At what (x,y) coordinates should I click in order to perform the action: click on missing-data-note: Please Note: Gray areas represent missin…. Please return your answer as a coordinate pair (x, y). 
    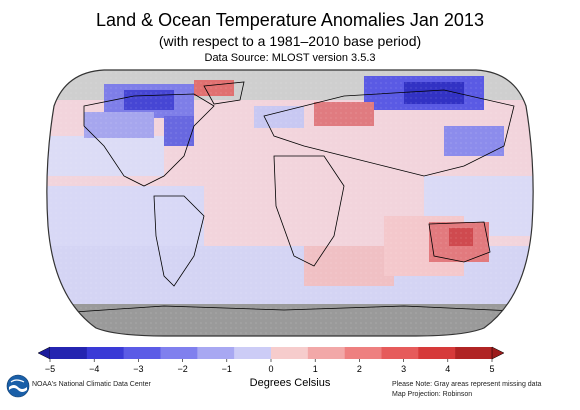
    Looking at the image, I should click on (467, 384).